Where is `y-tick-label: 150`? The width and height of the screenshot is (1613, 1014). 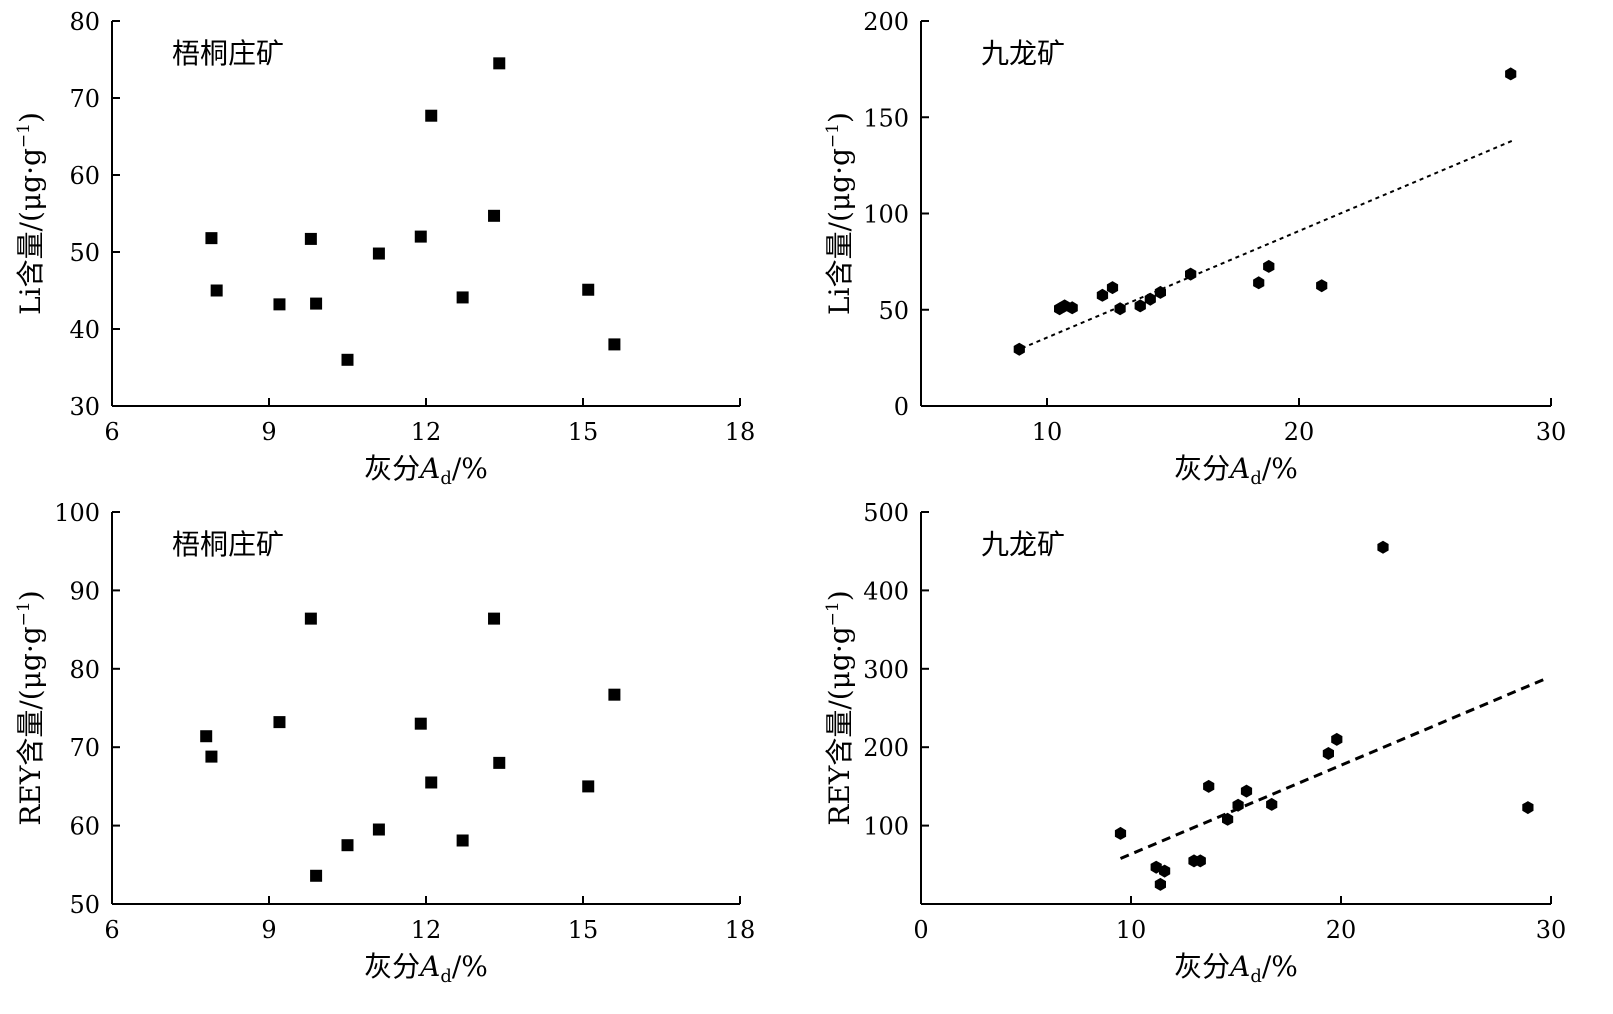
y-tick-label: 150 is located at coordinates (886, 118).